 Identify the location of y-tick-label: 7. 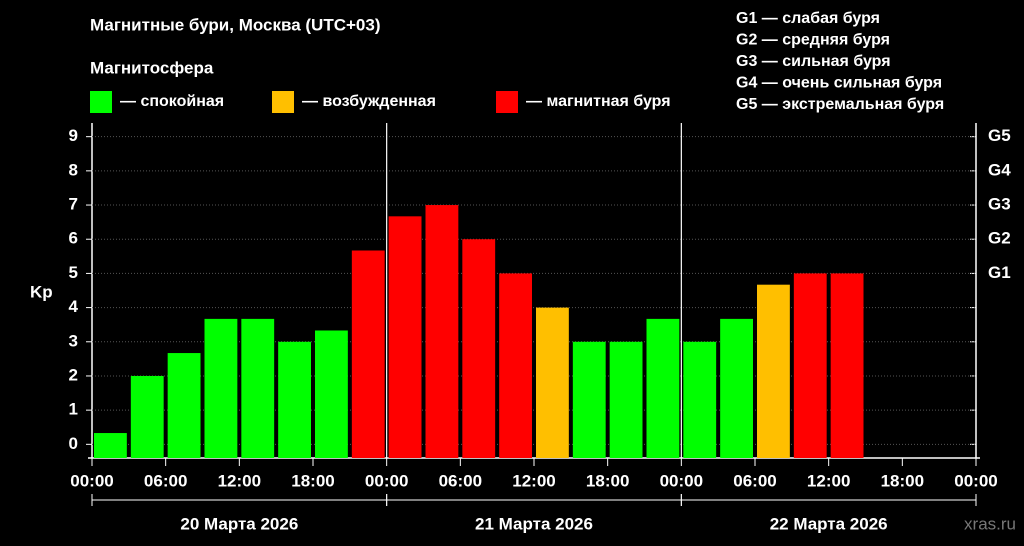
(73, 204).